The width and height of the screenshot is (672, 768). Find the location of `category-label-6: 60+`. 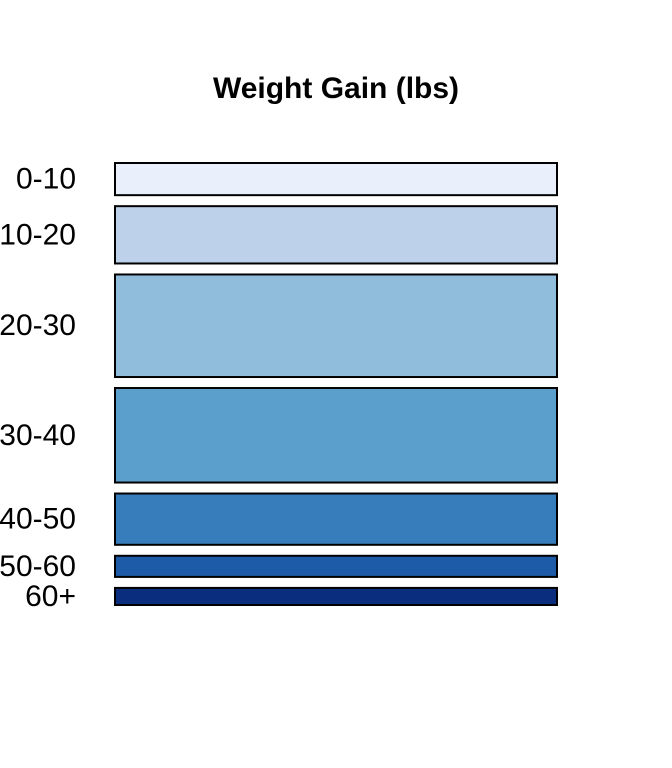

category-label-6: 60+ is located at coordinates (50, 596).